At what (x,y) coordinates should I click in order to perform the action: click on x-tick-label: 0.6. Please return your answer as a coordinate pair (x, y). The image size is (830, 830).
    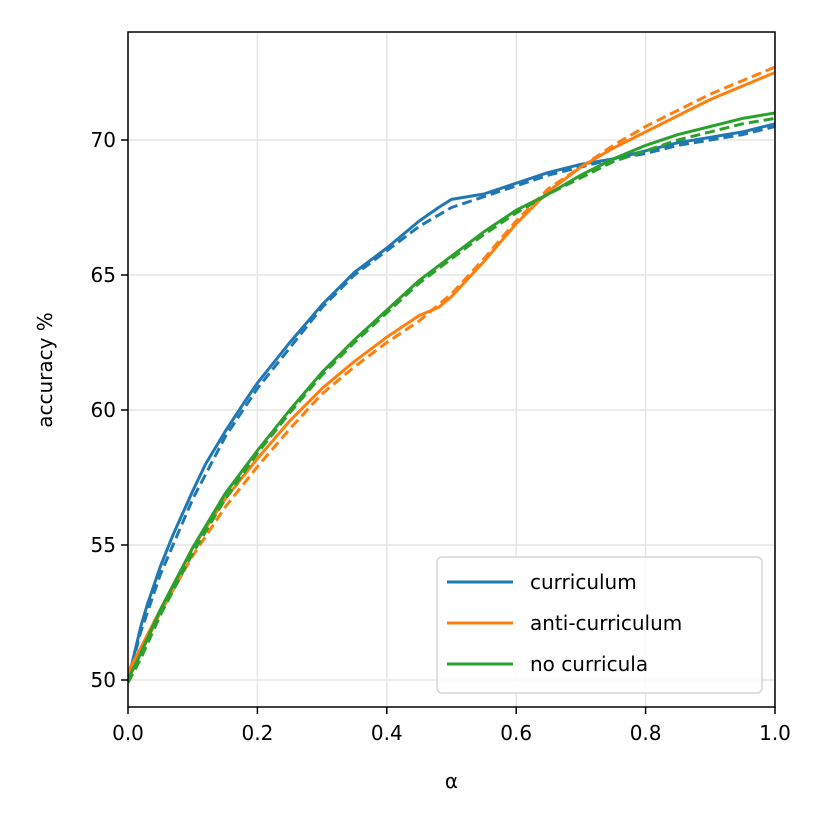
    Looking at the image, I should click on (516, 733).